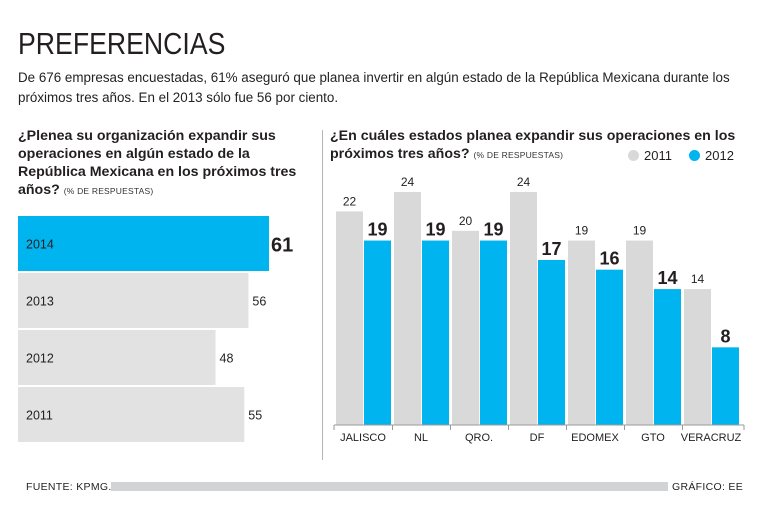 The height and width of the screenshot is (509, 768). Describe the element at coordinates (595, 438) in the screenshot. I see `right-category-label-edomex: EDOMEX` at that location.